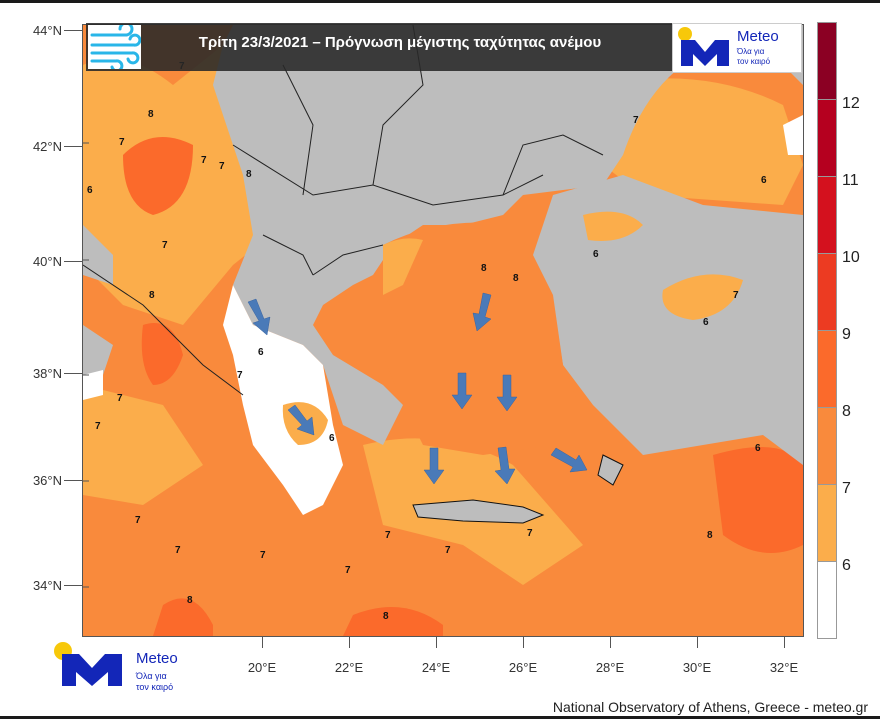  What do you see at coordinates (417, 388) in the screenshot?
I see `wind-arrows` at bounding box center [417, 388].